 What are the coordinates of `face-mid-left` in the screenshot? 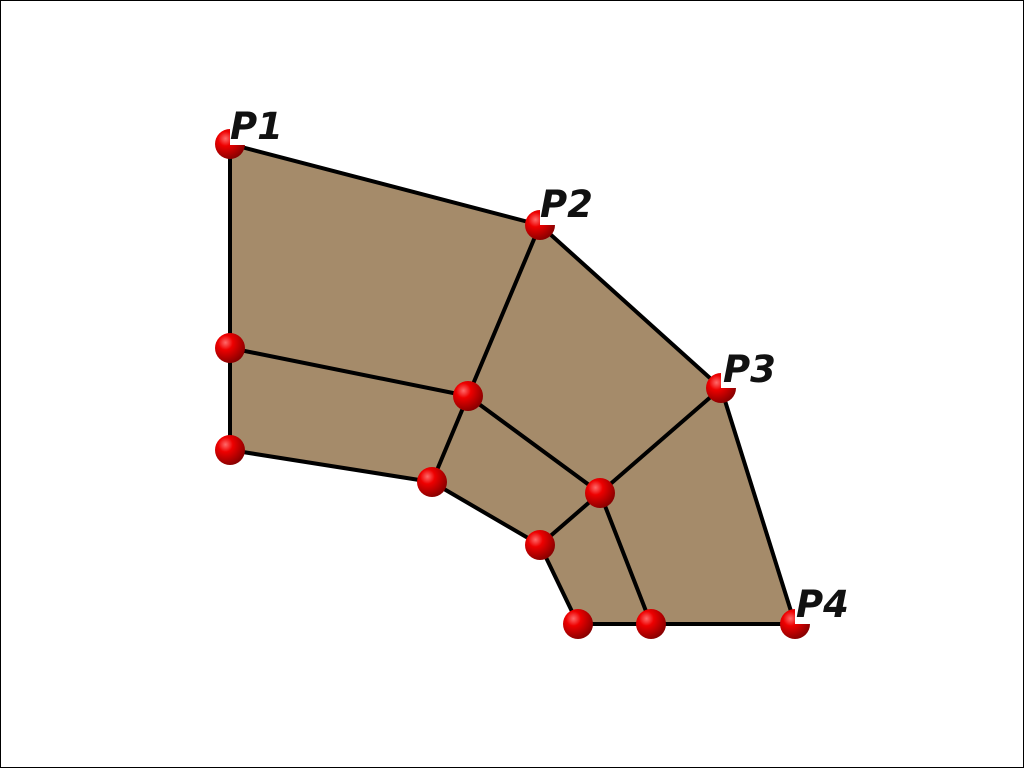 It's located at (349, 415).